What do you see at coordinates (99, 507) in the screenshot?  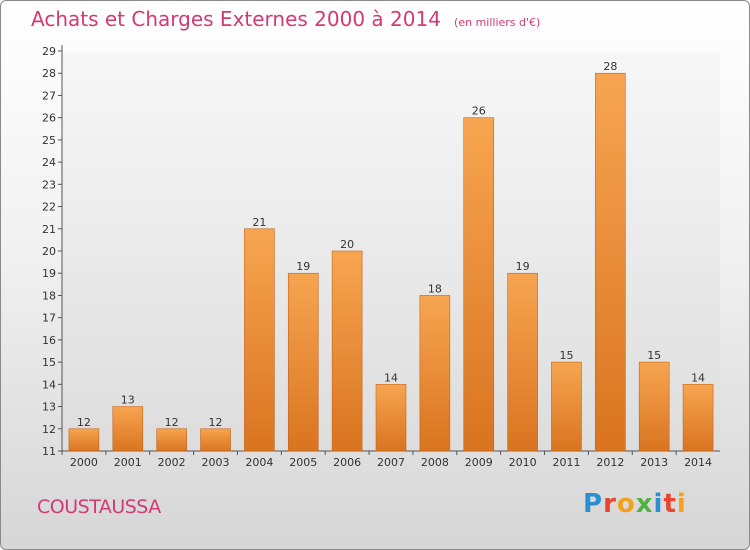 I see `commune-name: COUSTAUSSA` at bounding box center [99, 507].